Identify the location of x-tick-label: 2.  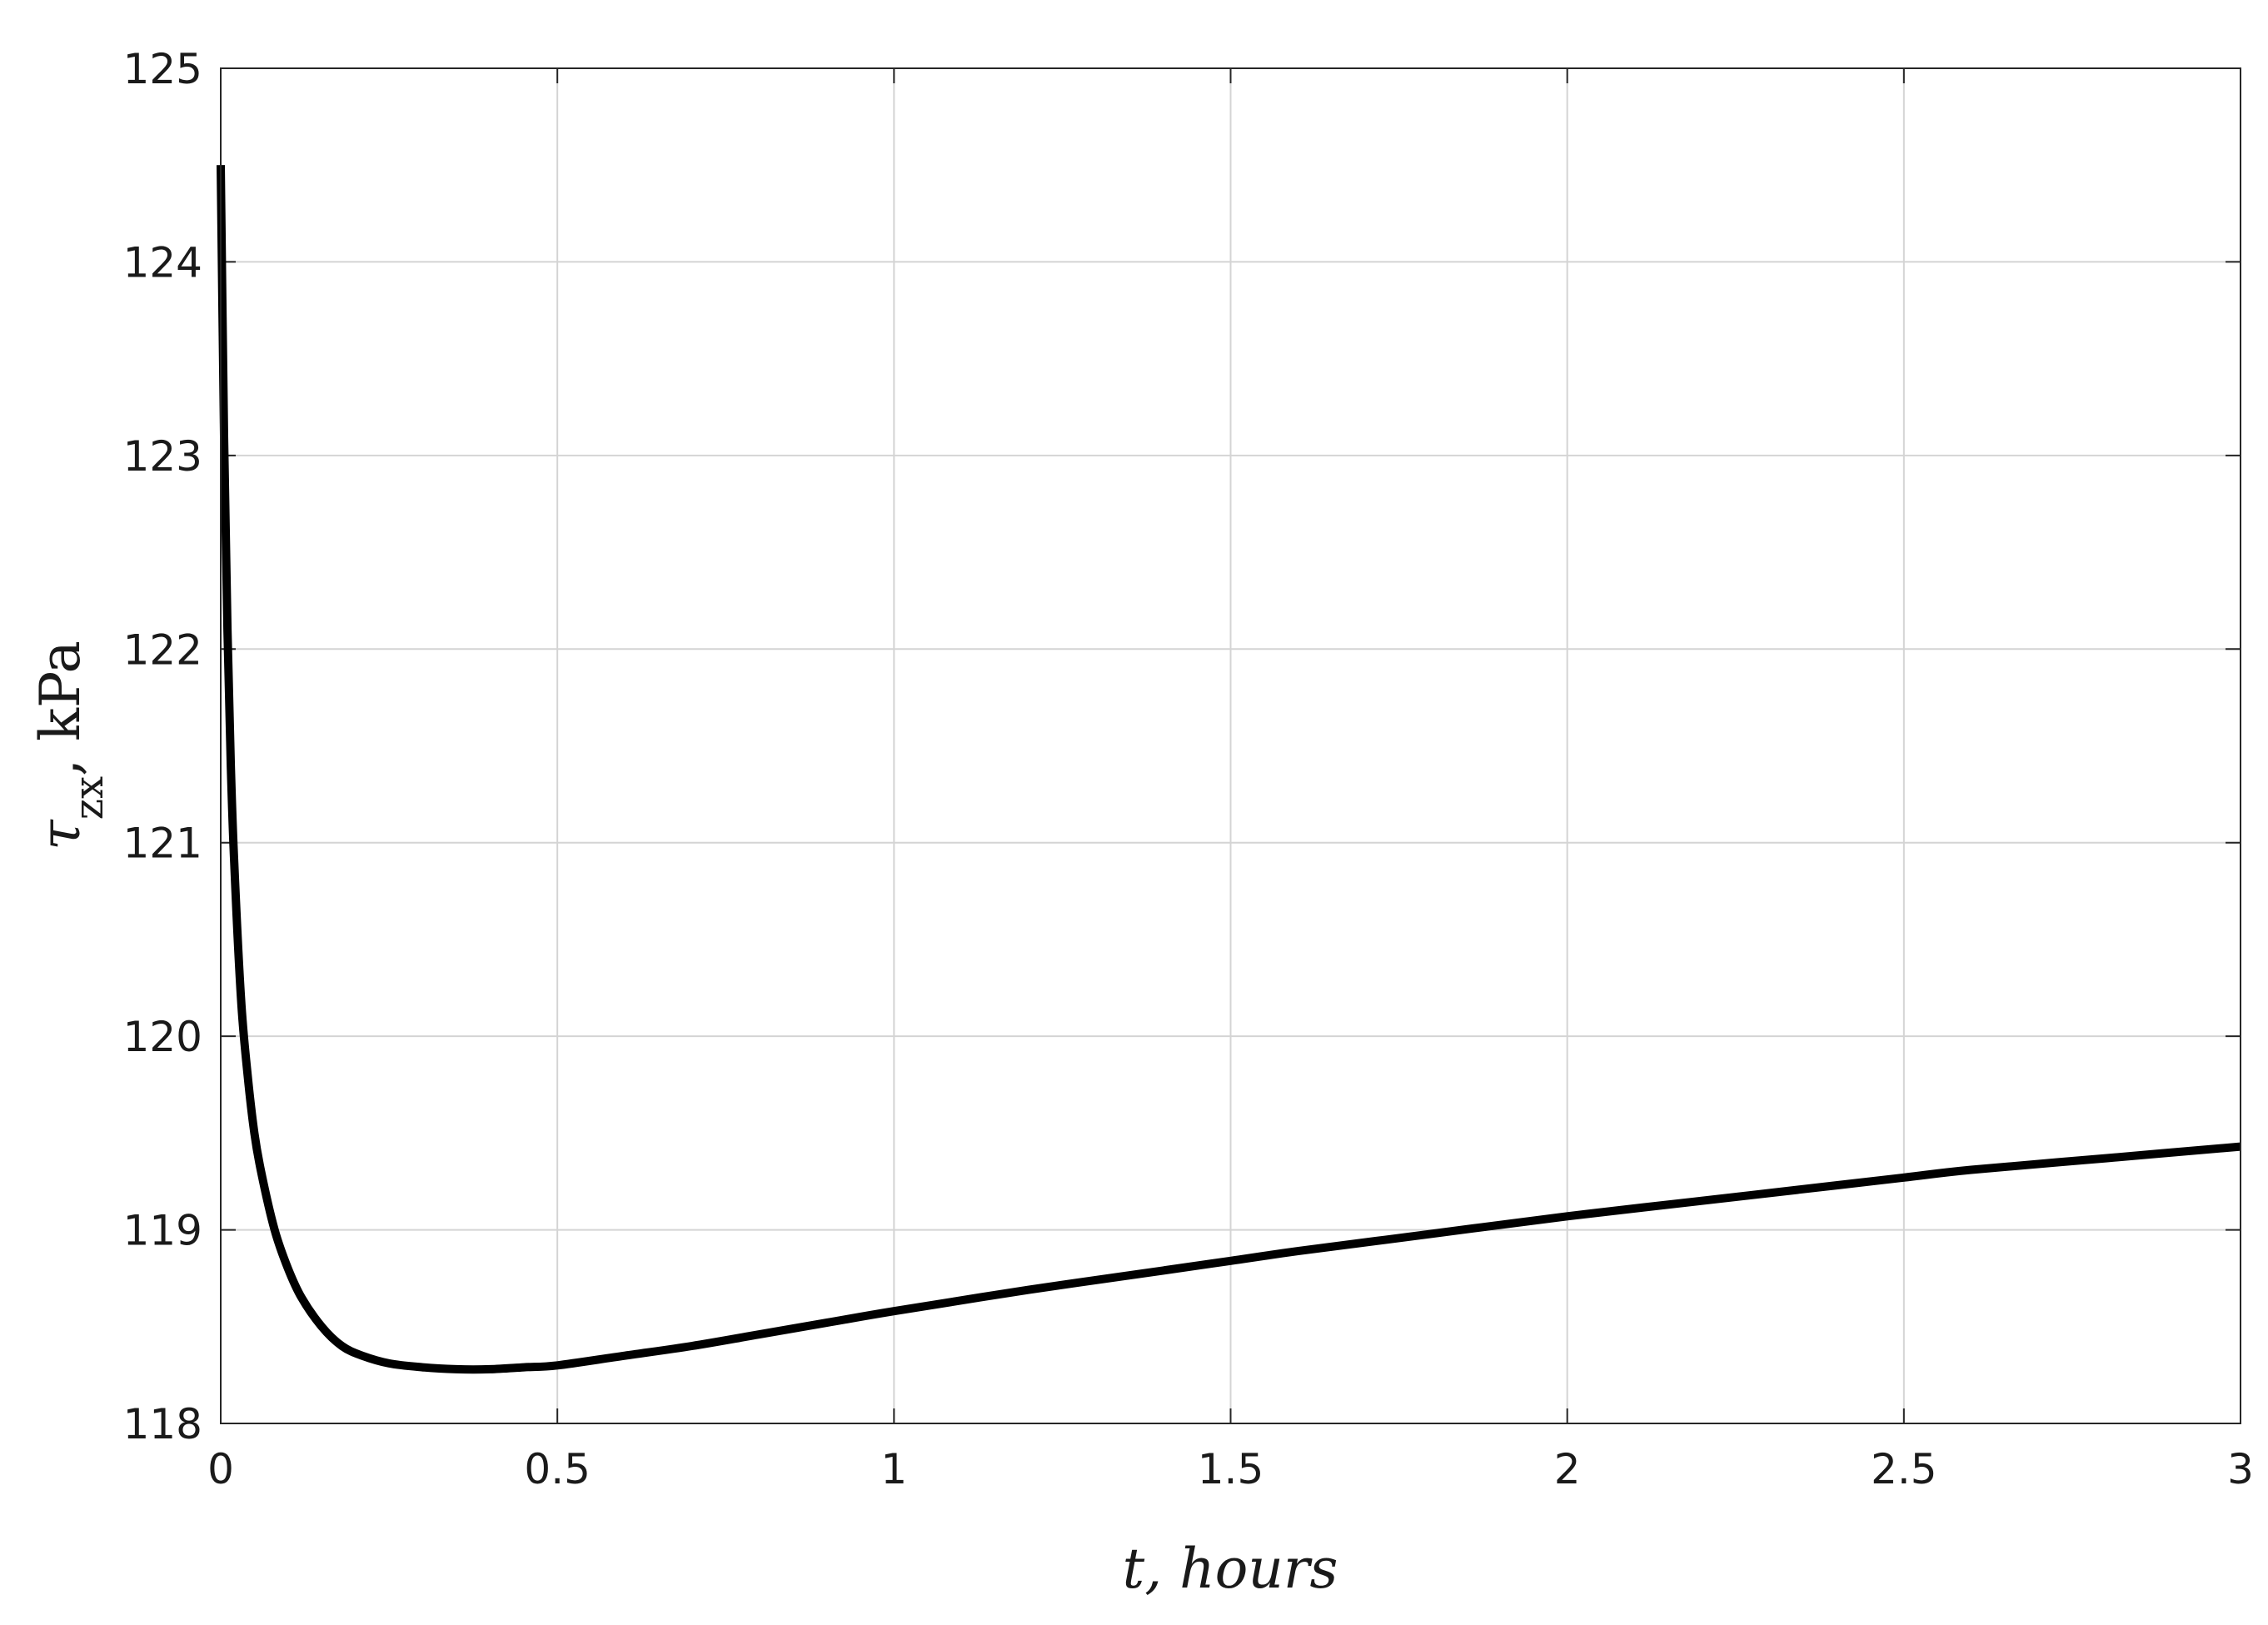
(1567, 1469).